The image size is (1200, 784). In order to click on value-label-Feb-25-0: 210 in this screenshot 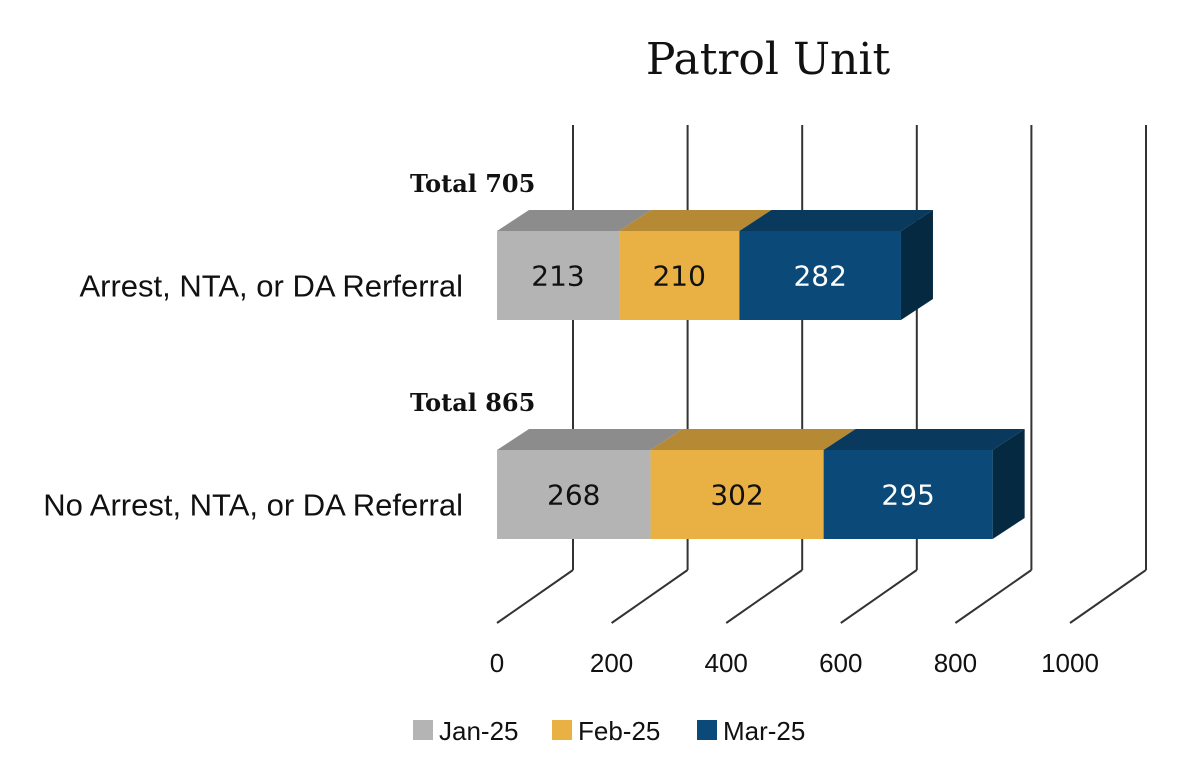, I will do `click(678, 276)`.